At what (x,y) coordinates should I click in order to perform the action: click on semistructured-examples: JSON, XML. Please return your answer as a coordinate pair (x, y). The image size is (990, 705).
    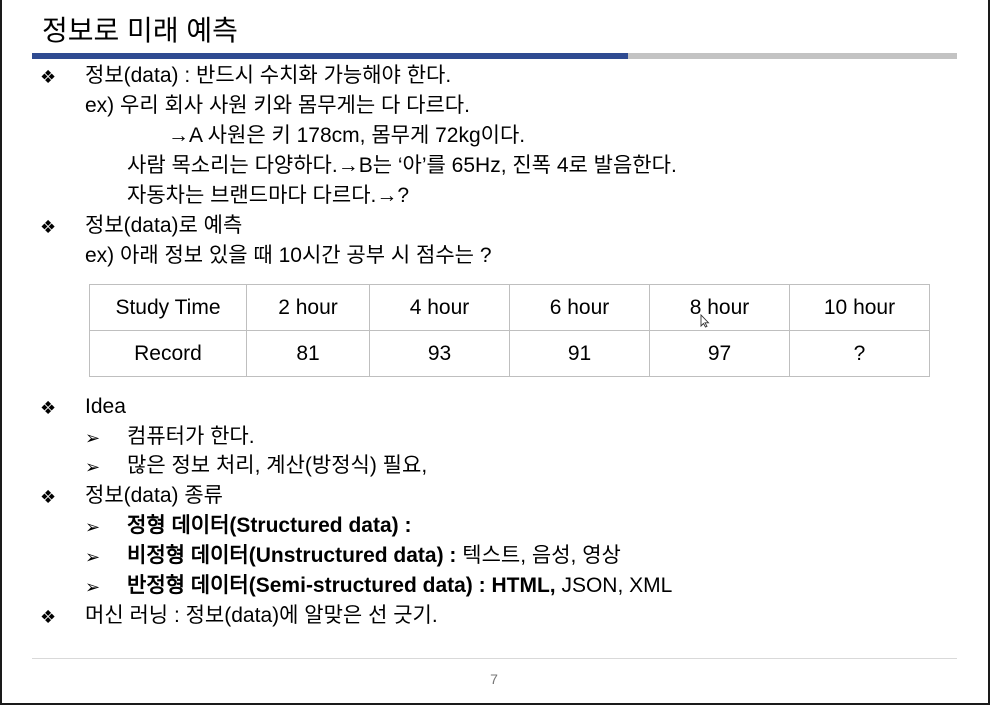
    Looking at the image, I should click on (614, 585).